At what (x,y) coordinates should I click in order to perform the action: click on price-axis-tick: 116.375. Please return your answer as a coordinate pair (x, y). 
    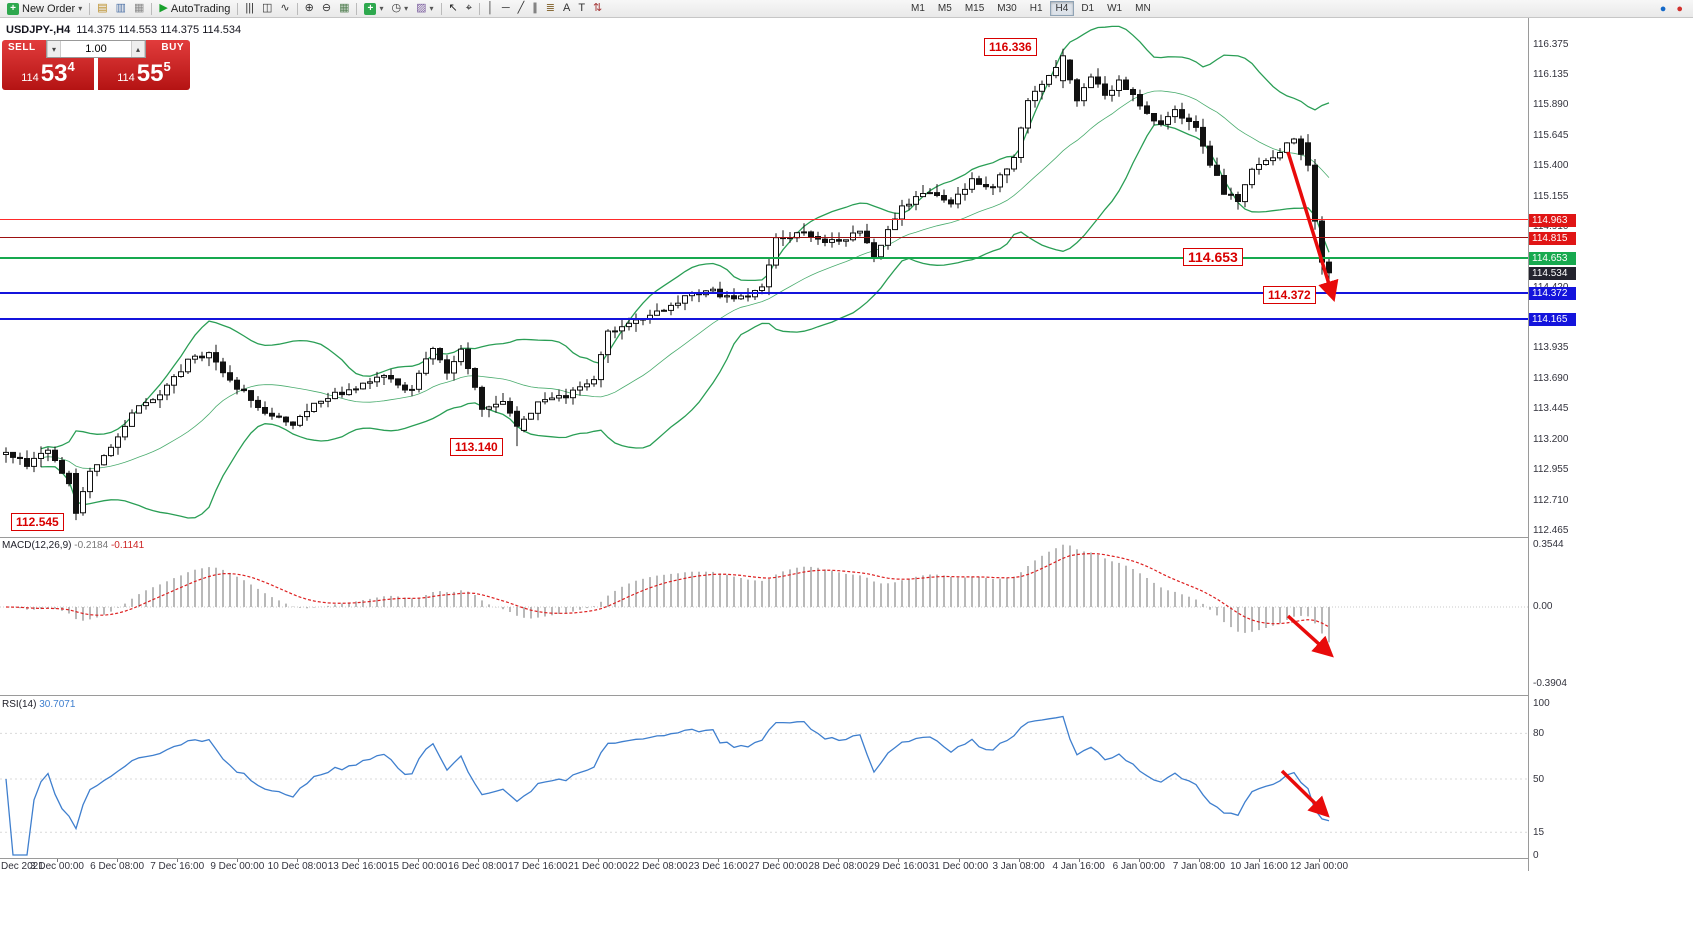
    Looking at the image, I should click on (1551, 44).